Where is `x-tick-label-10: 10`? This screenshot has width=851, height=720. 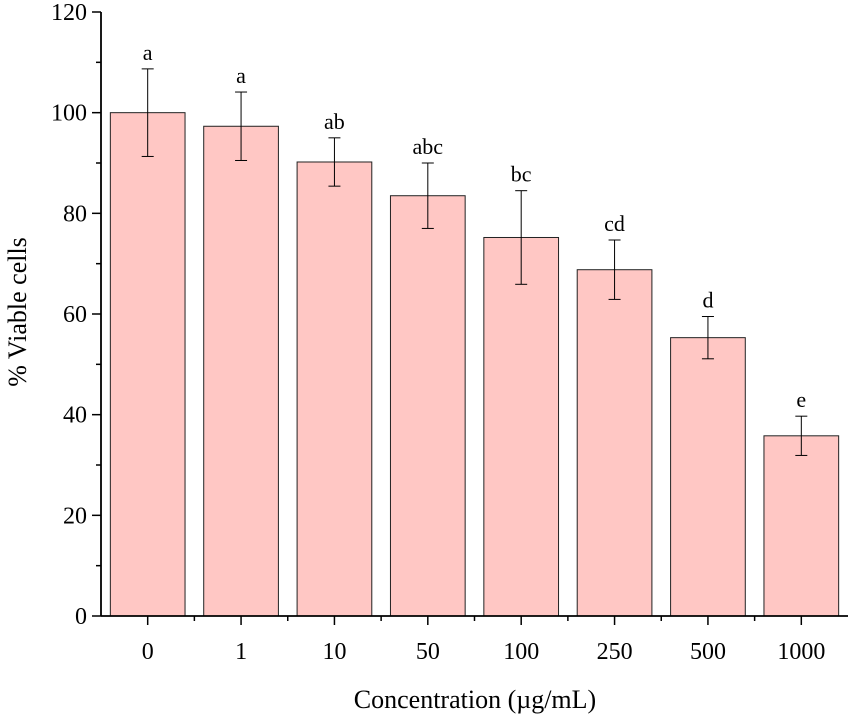
x-tick-label-10: 10 is located at coordinates (334, 652).